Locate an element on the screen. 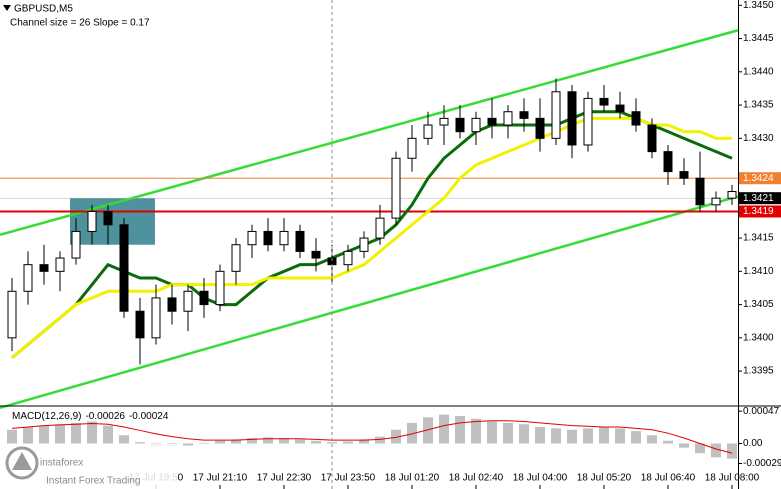 The height and width of the screenshot is (489, 781). current-price-label: 1.3421 is located at coordinates (758, 198).